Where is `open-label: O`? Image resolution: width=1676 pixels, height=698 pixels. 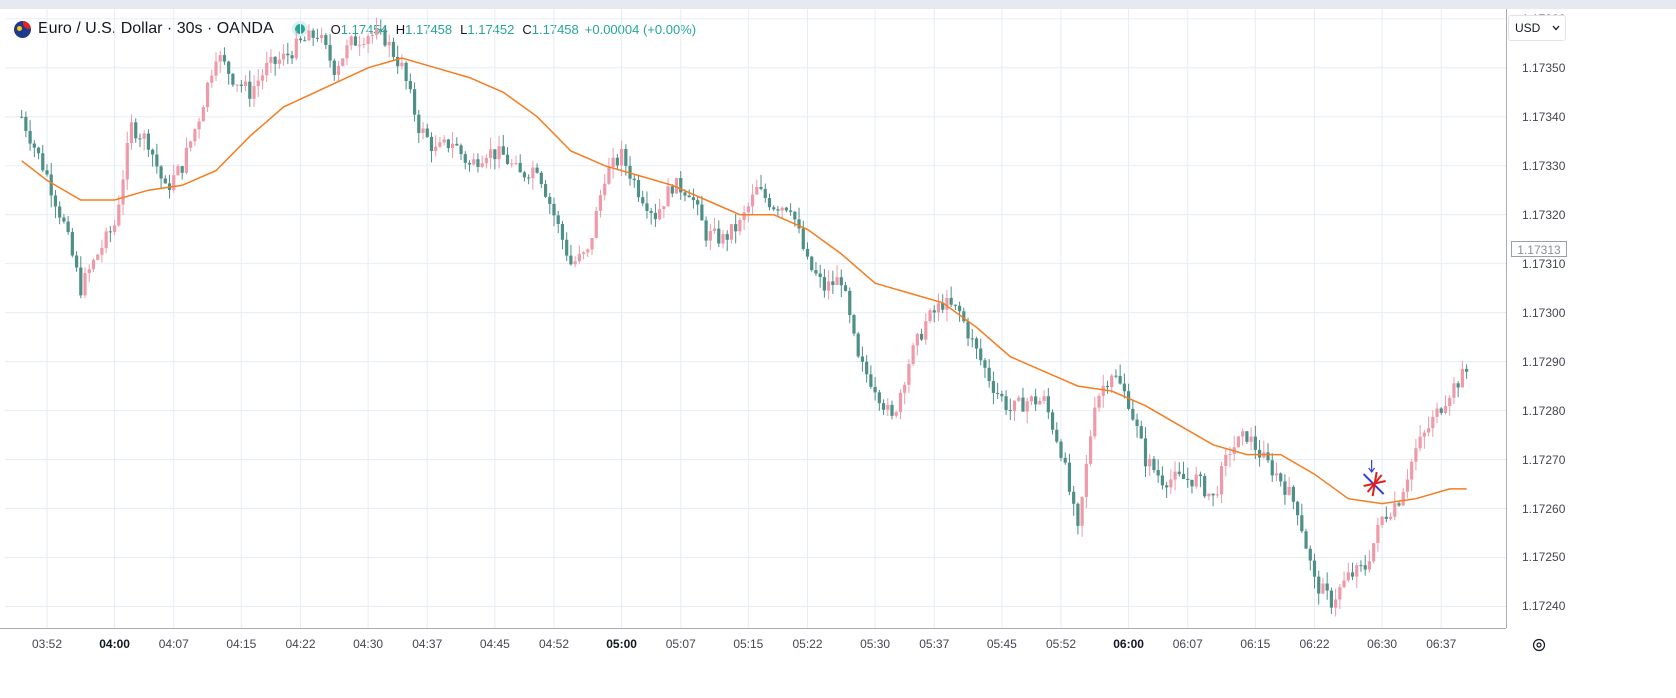
open-label: O is located at coordinates (335, 29).